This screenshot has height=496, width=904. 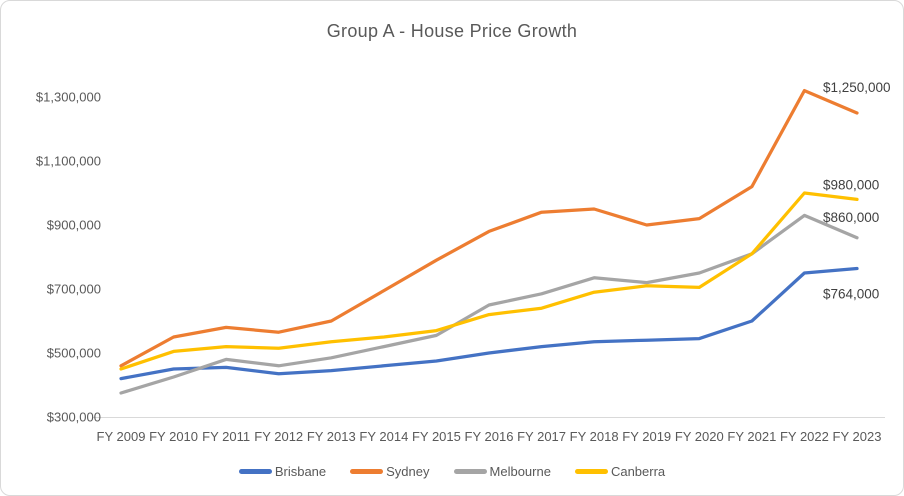 What do you see at coordinates (367, 471) in the screenshot?
I see `legend-swatch-sydney` at bounding box center [367, 471].